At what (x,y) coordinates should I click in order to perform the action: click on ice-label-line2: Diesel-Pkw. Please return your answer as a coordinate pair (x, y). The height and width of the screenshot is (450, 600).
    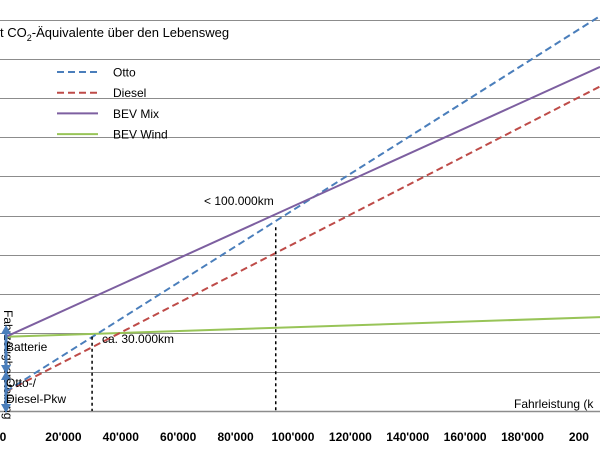
    Looking at the image, I should click on (36, 399).